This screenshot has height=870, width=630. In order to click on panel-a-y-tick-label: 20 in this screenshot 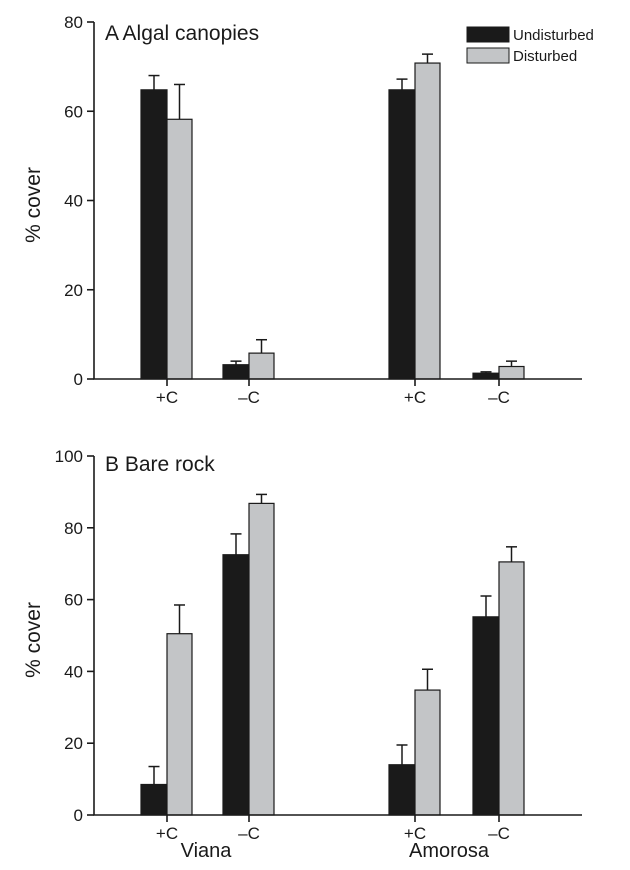, I will do `click(73, 290)`.